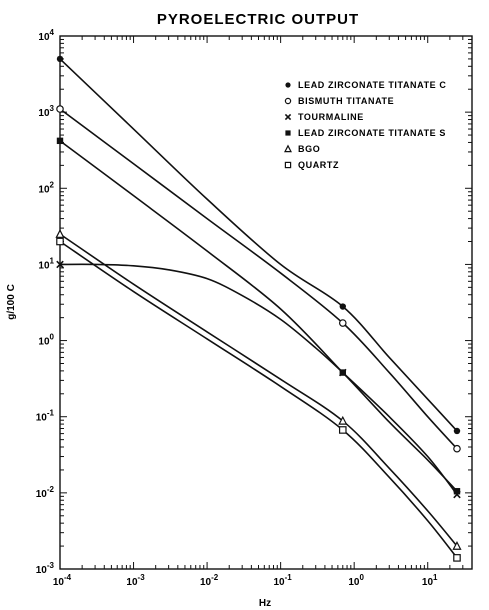 The height and width of the screenshot is (610, 489). I want to click on y-axis-label: g/100 C, so click(11, 302).